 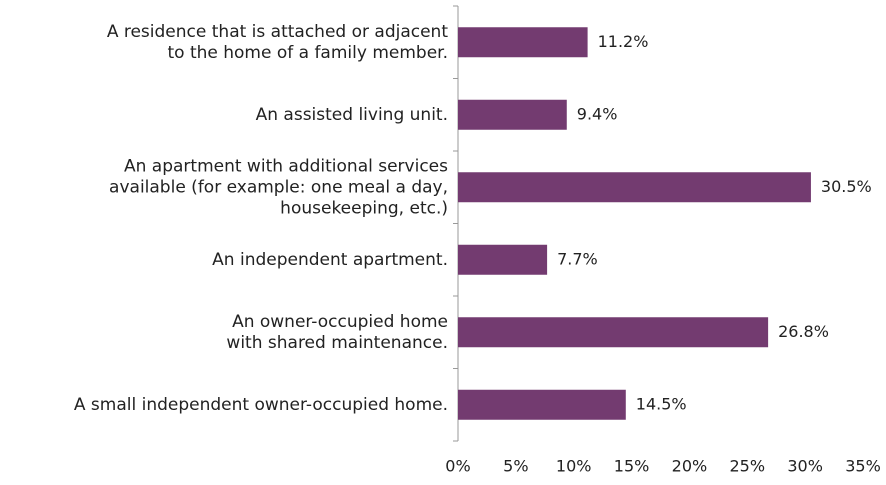 What do you see at coordinates (574, 466) in the screenshot?
I see `x-tick-label: 10%` at bounding box center [574, 466].